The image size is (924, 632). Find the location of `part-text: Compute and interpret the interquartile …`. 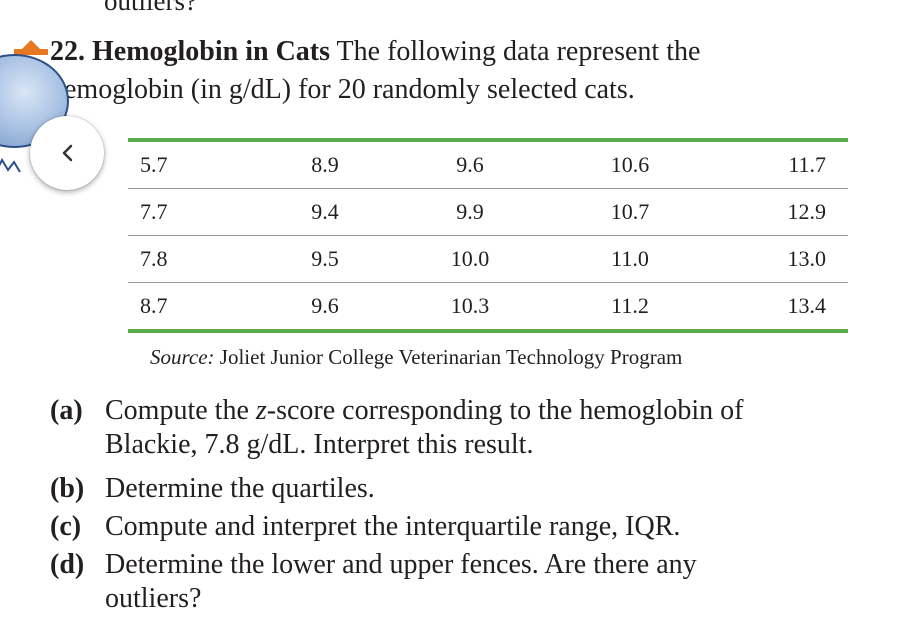

part-text: Compute and interpret the interquartile … is located at coordinates (393, 526).